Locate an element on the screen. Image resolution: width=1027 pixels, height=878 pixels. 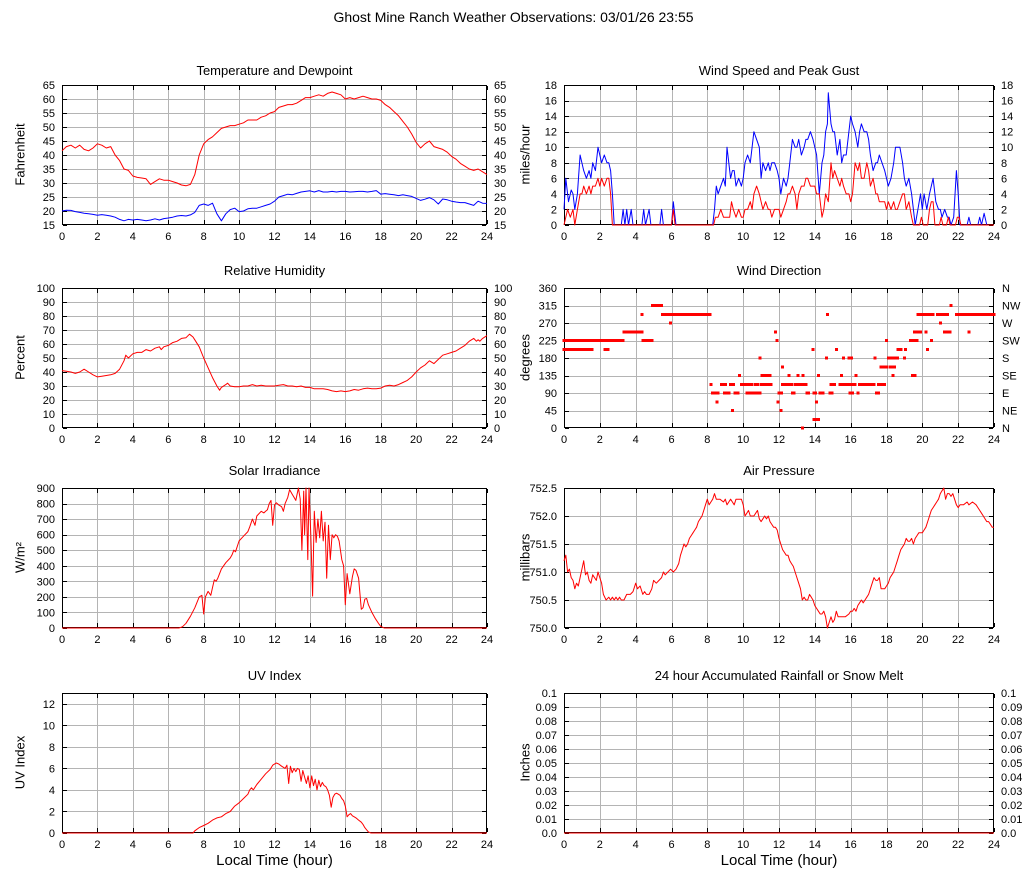
svg-text: NE is located at coordinates (1009, 412).